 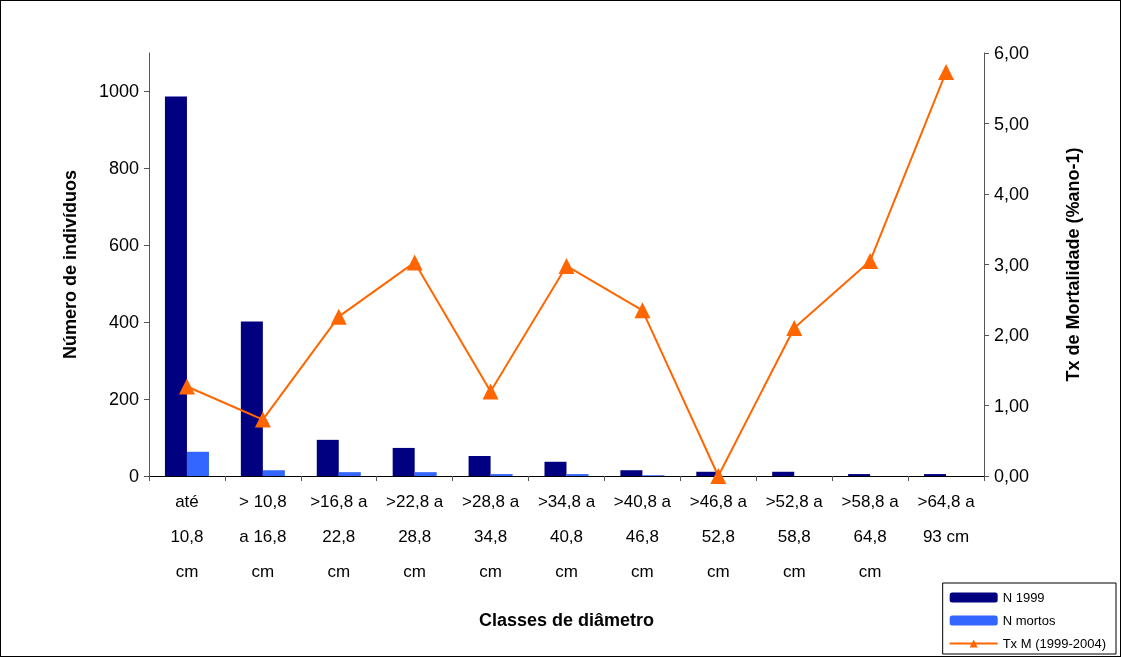 What do you see at coordinates (123, 168) in the screenshot?
I see `y-tick-label: 800` at bounding box center [123, 168].